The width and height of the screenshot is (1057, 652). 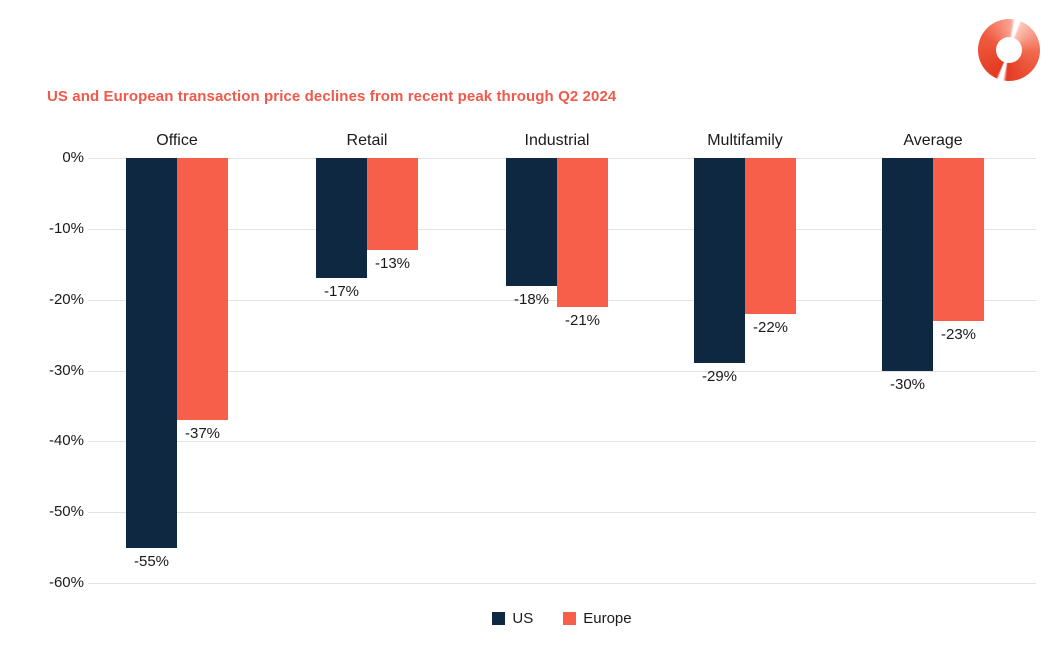 I want to click on value-label: -18%, so click(x=531, y=299).